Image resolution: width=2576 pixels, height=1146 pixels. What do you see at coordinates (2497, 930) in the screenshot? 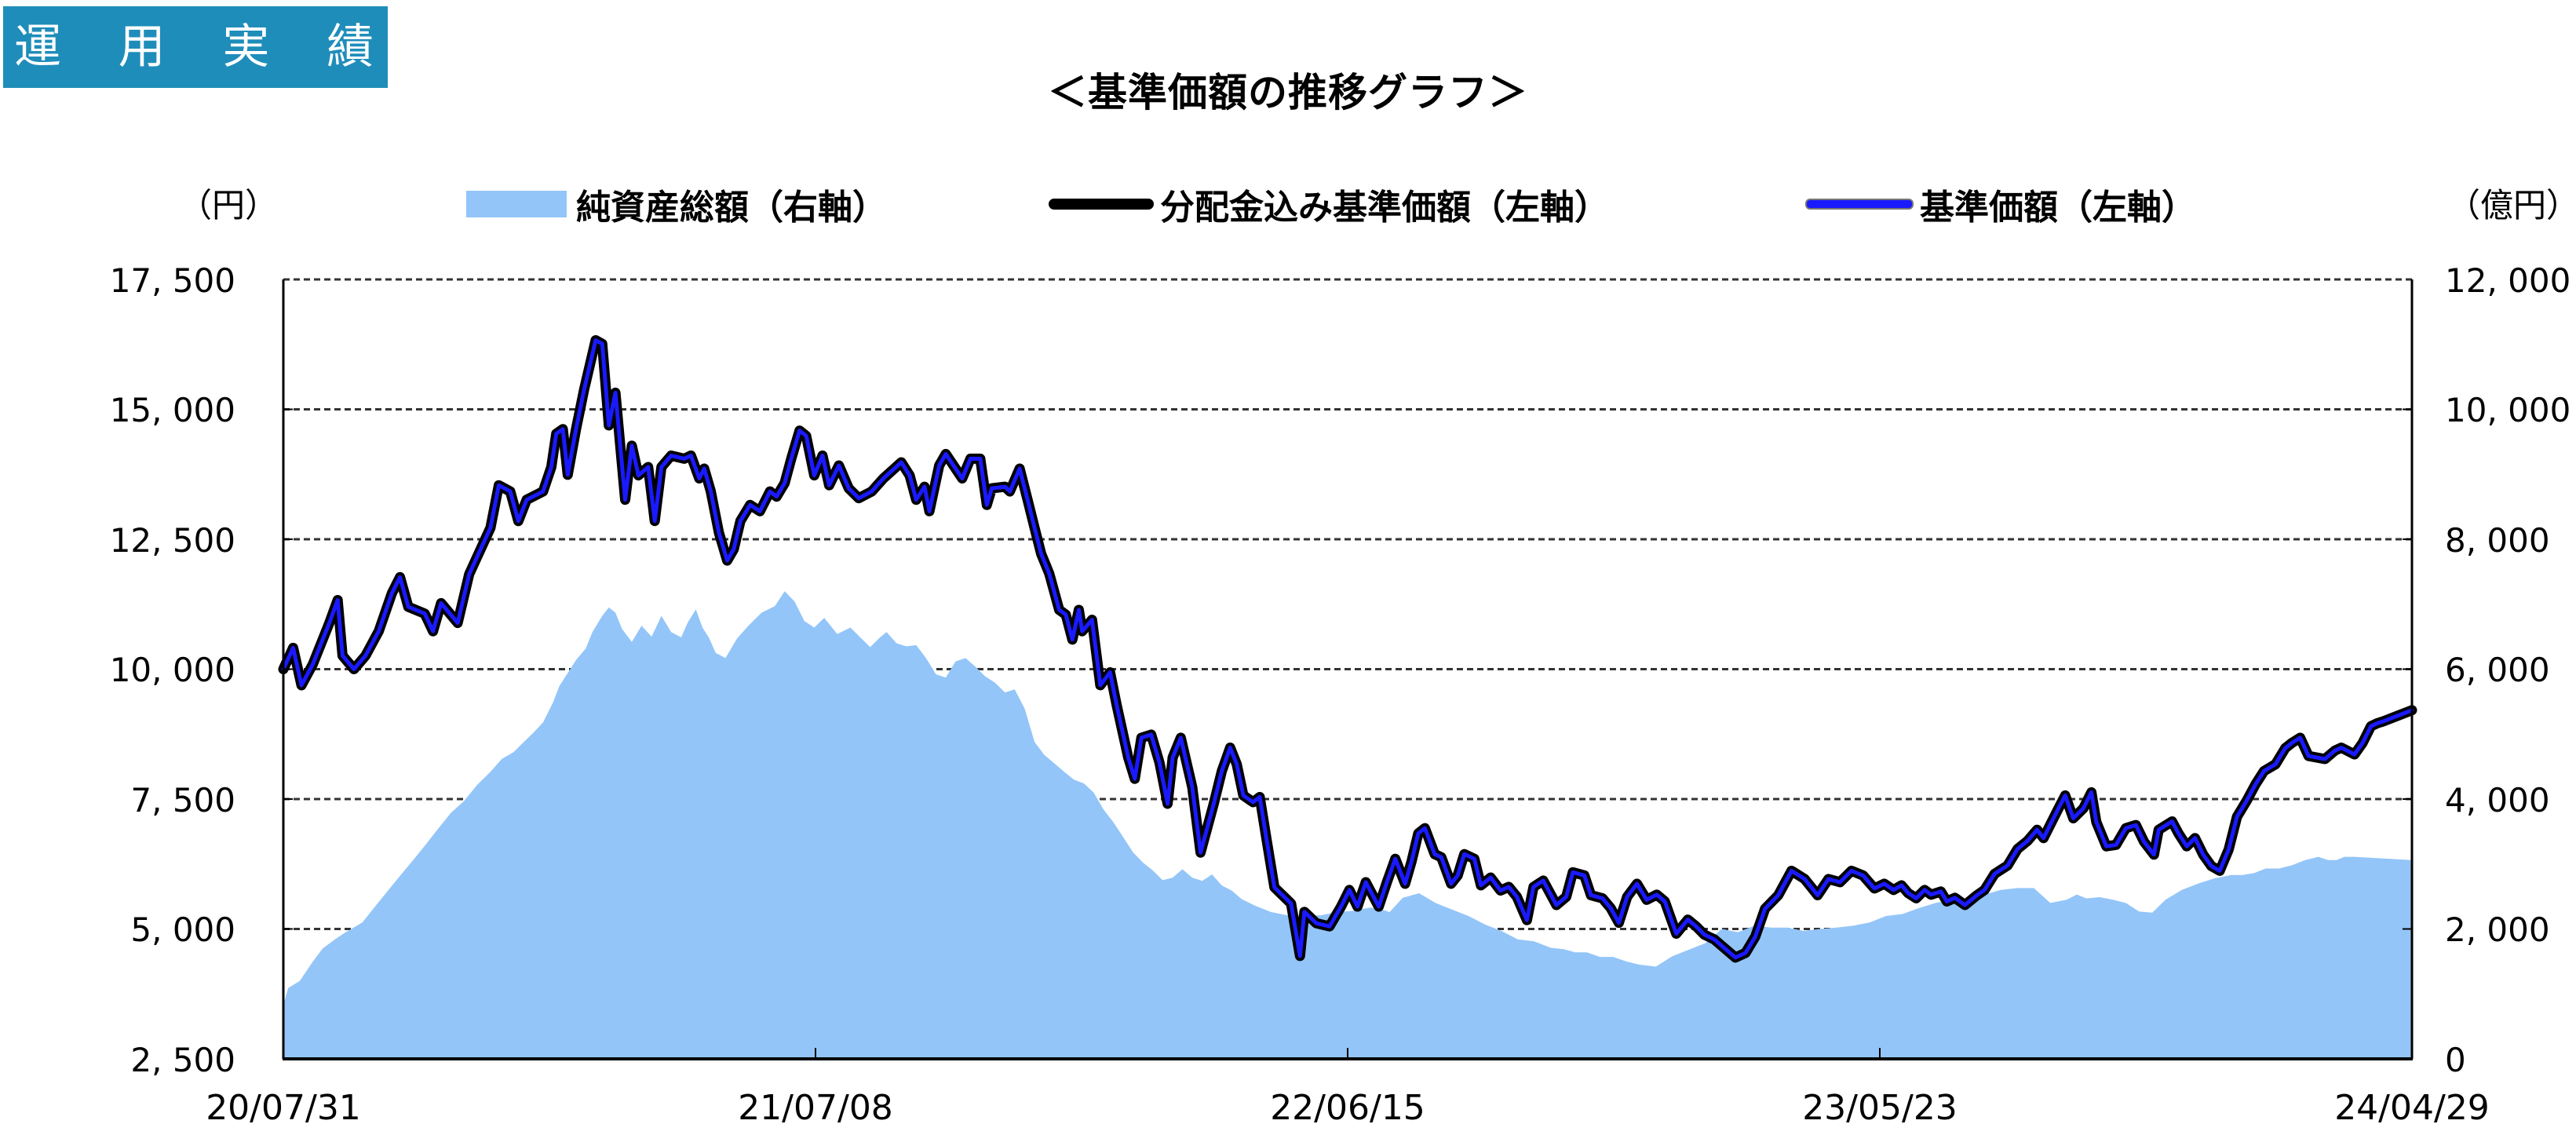
I see `right-tick-label: 2, 000` at bounding box center [2497, 930].